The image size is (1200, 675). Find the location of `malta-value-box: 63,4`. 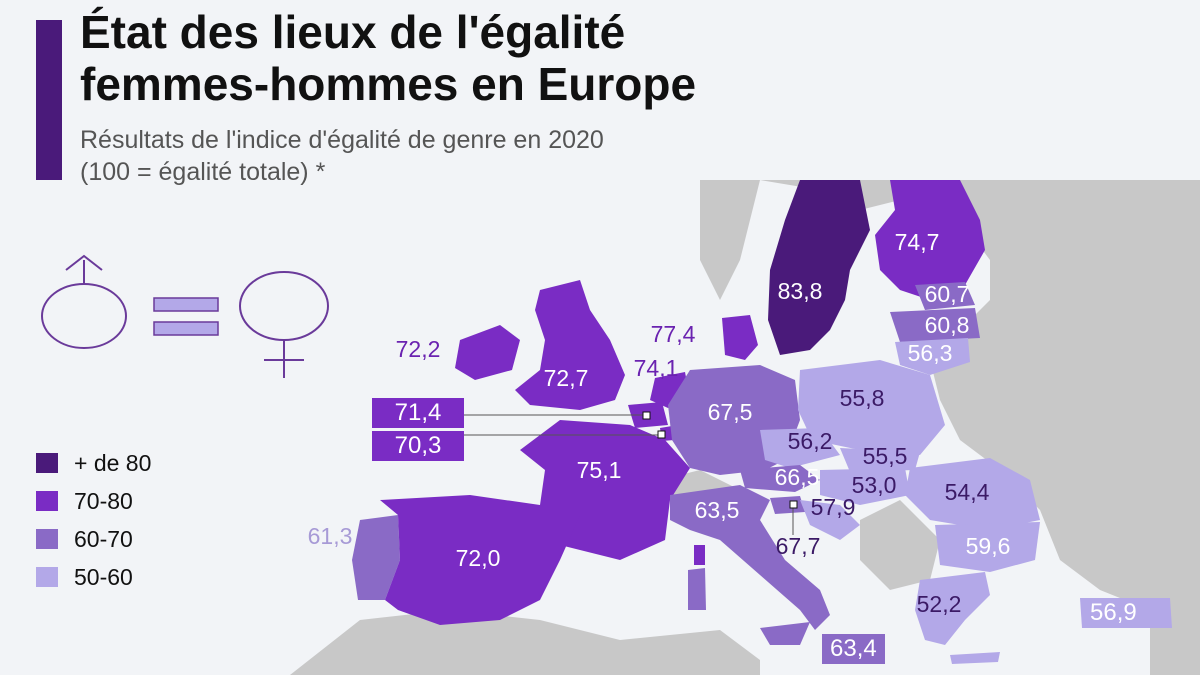

malta-value-box: 63,4 is located at coordinates (853, 649).